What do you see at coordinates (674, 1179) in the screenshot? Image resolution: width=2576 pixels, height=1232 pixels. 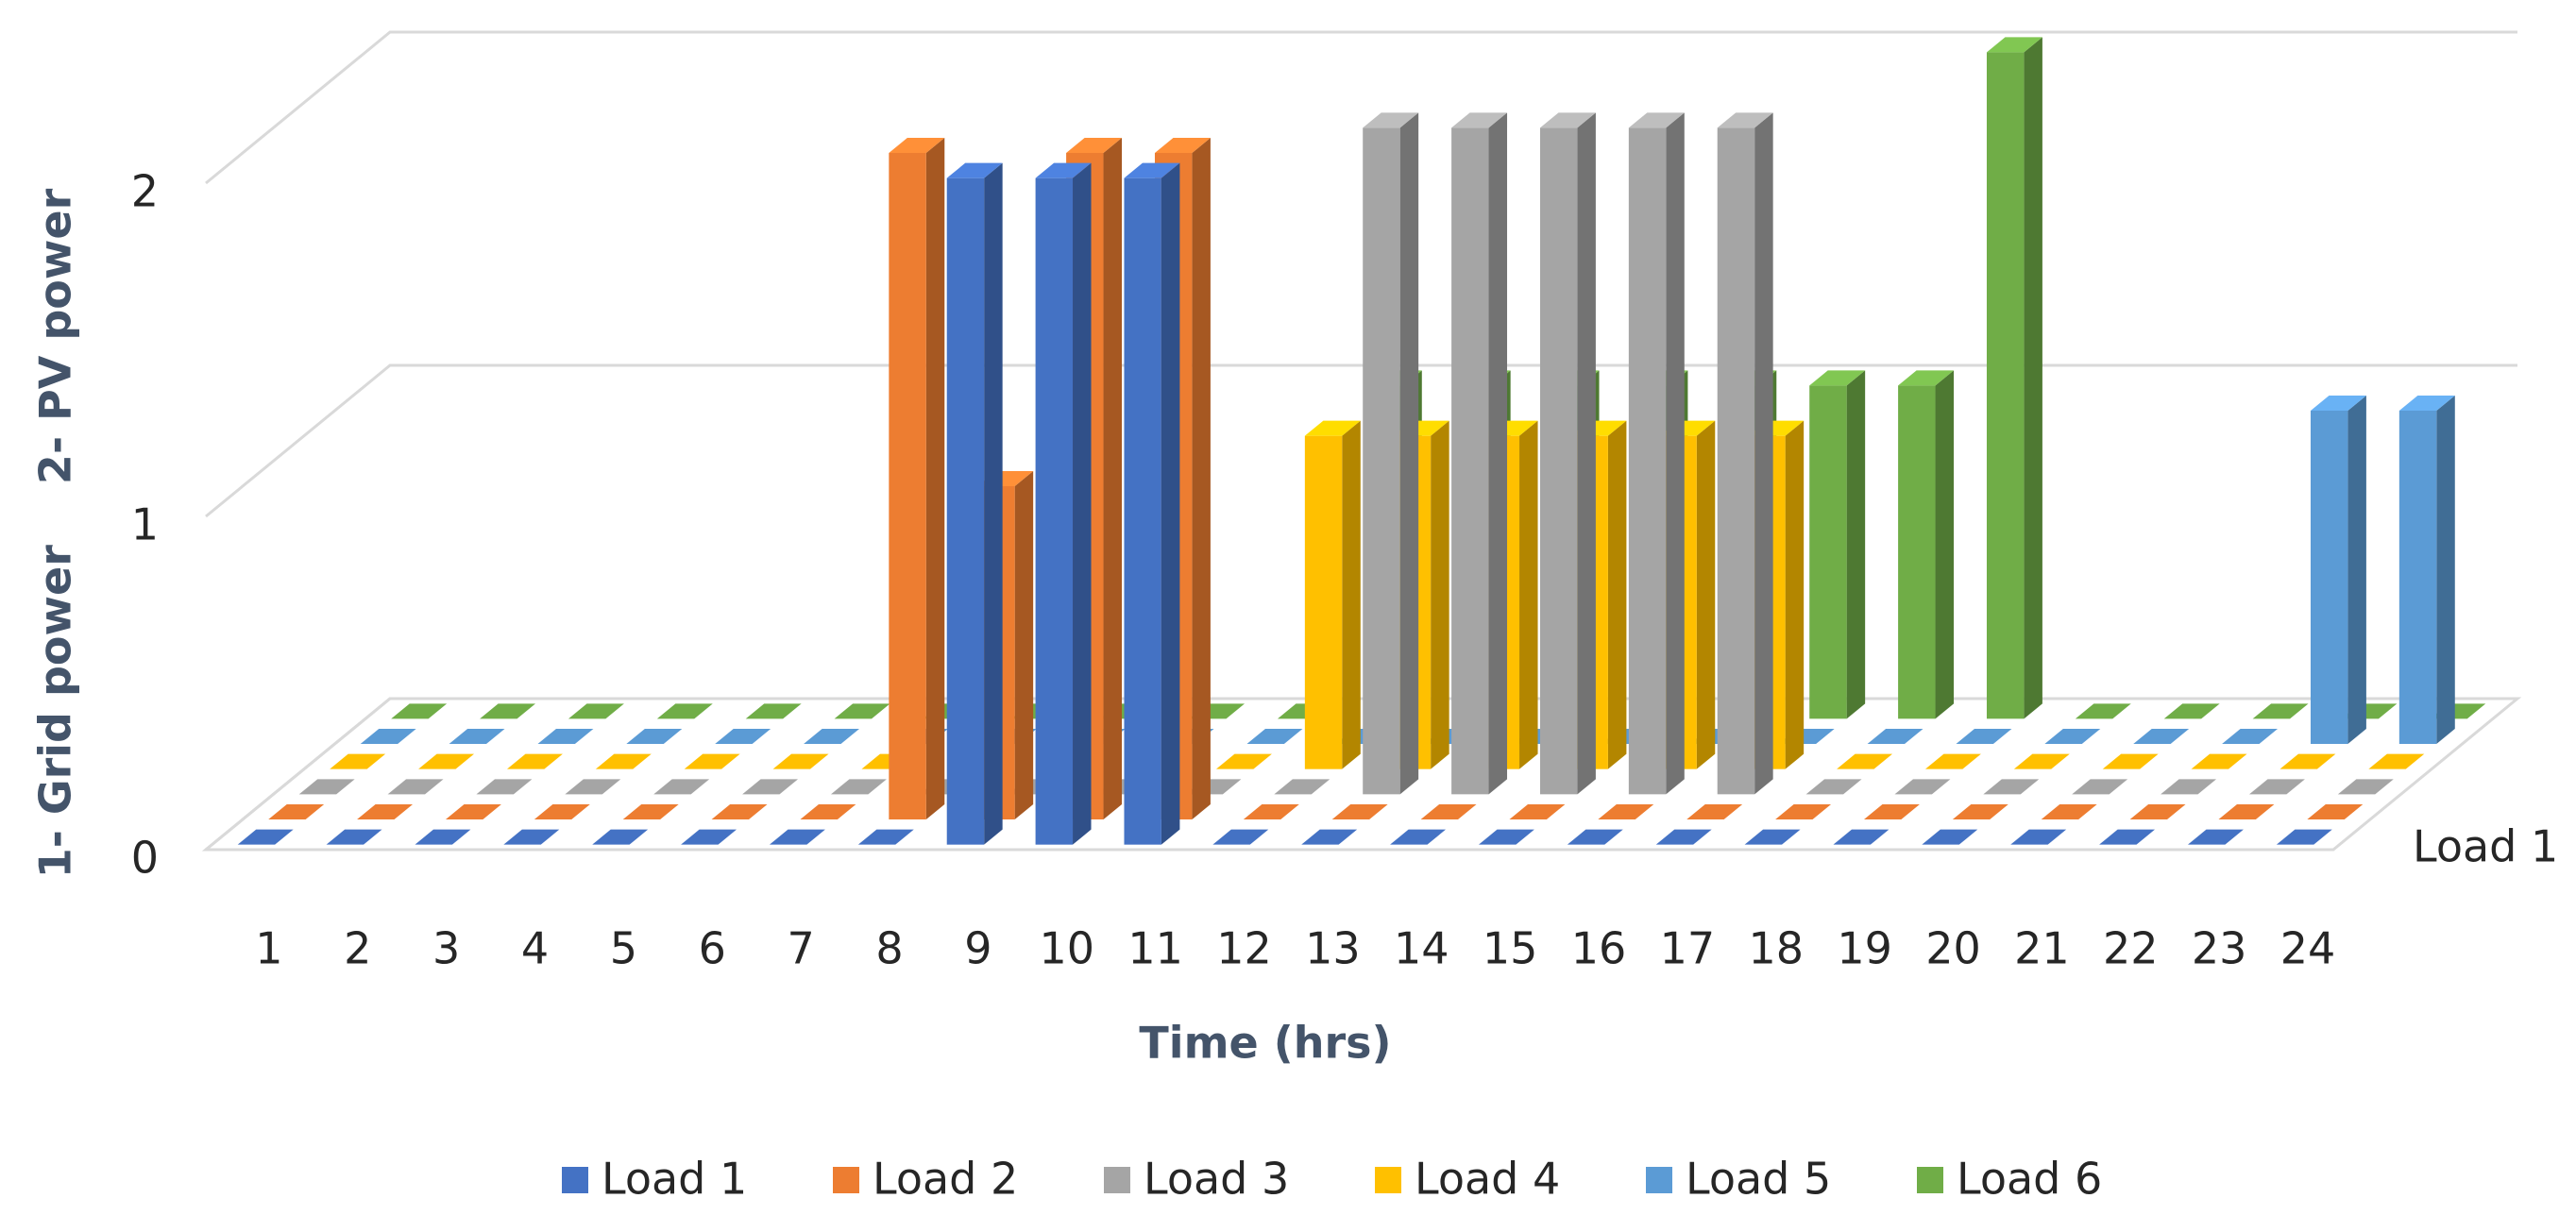 I see `legend-label: Load 1` at bounding box center [674, 1179].